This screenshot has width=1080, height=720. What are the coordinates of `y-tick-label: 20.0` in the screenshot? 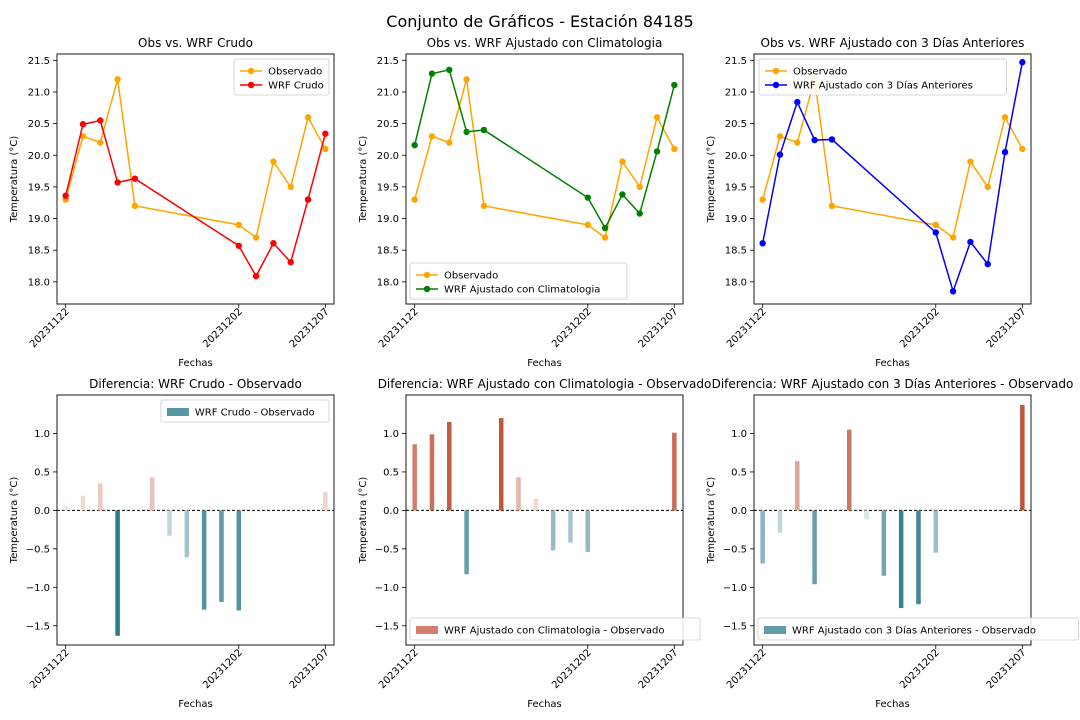 It's located at (736, 156).